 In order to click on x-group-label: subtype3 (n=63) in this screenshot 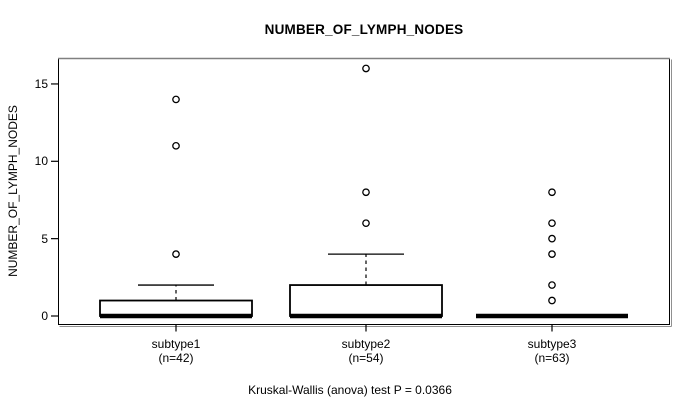, I will do `click(552, 351)`.